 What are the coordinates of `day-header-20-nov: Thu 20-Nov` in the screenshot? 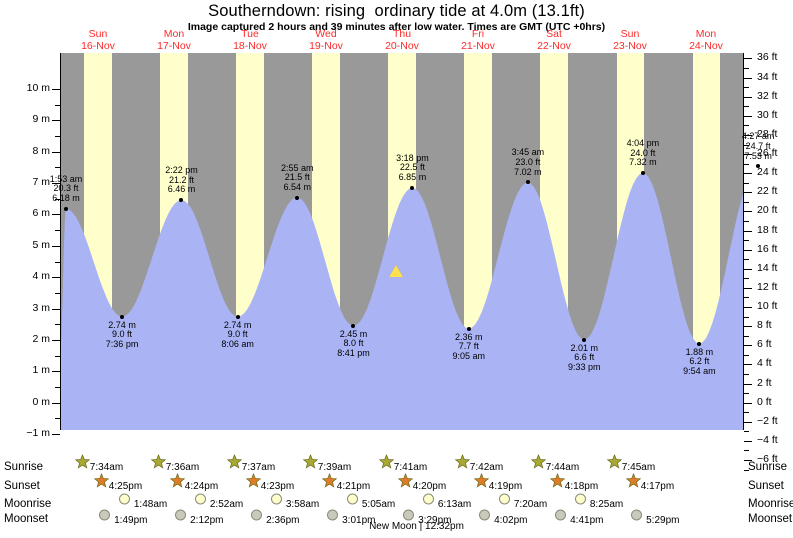 It's located at (402, 40).